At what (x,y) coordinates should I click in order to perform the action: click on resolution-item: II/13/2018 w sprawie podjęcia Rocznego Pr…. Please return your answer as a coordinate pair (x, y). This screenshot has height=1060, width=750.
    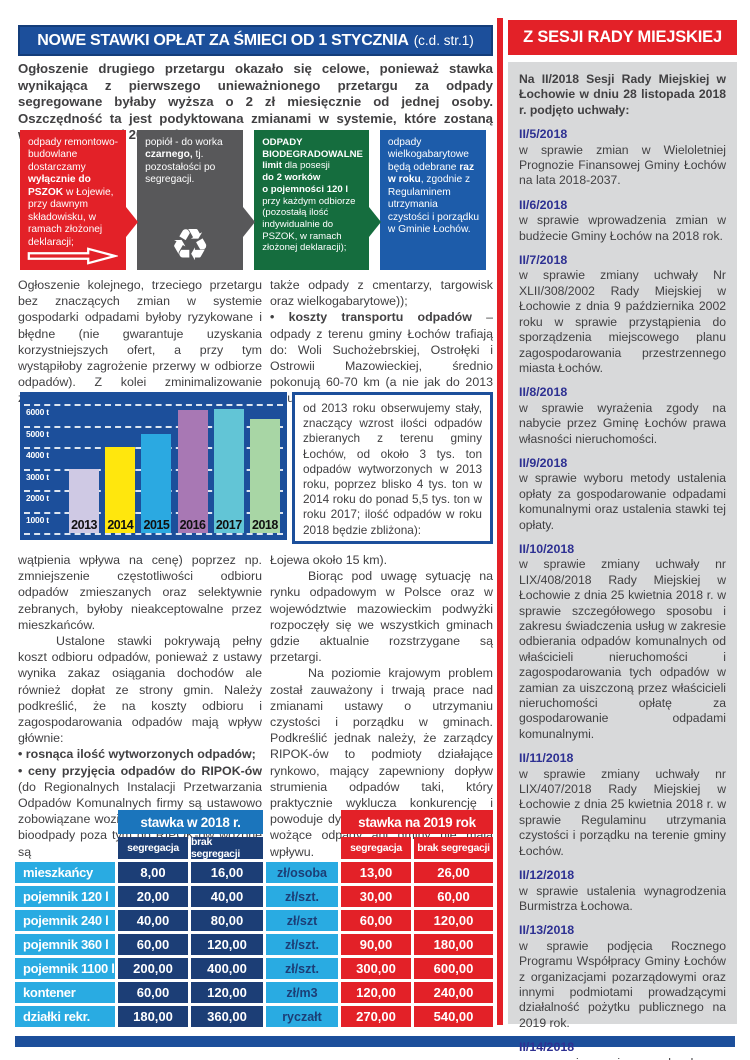
    Looking at the image, I should click on (622, 977).